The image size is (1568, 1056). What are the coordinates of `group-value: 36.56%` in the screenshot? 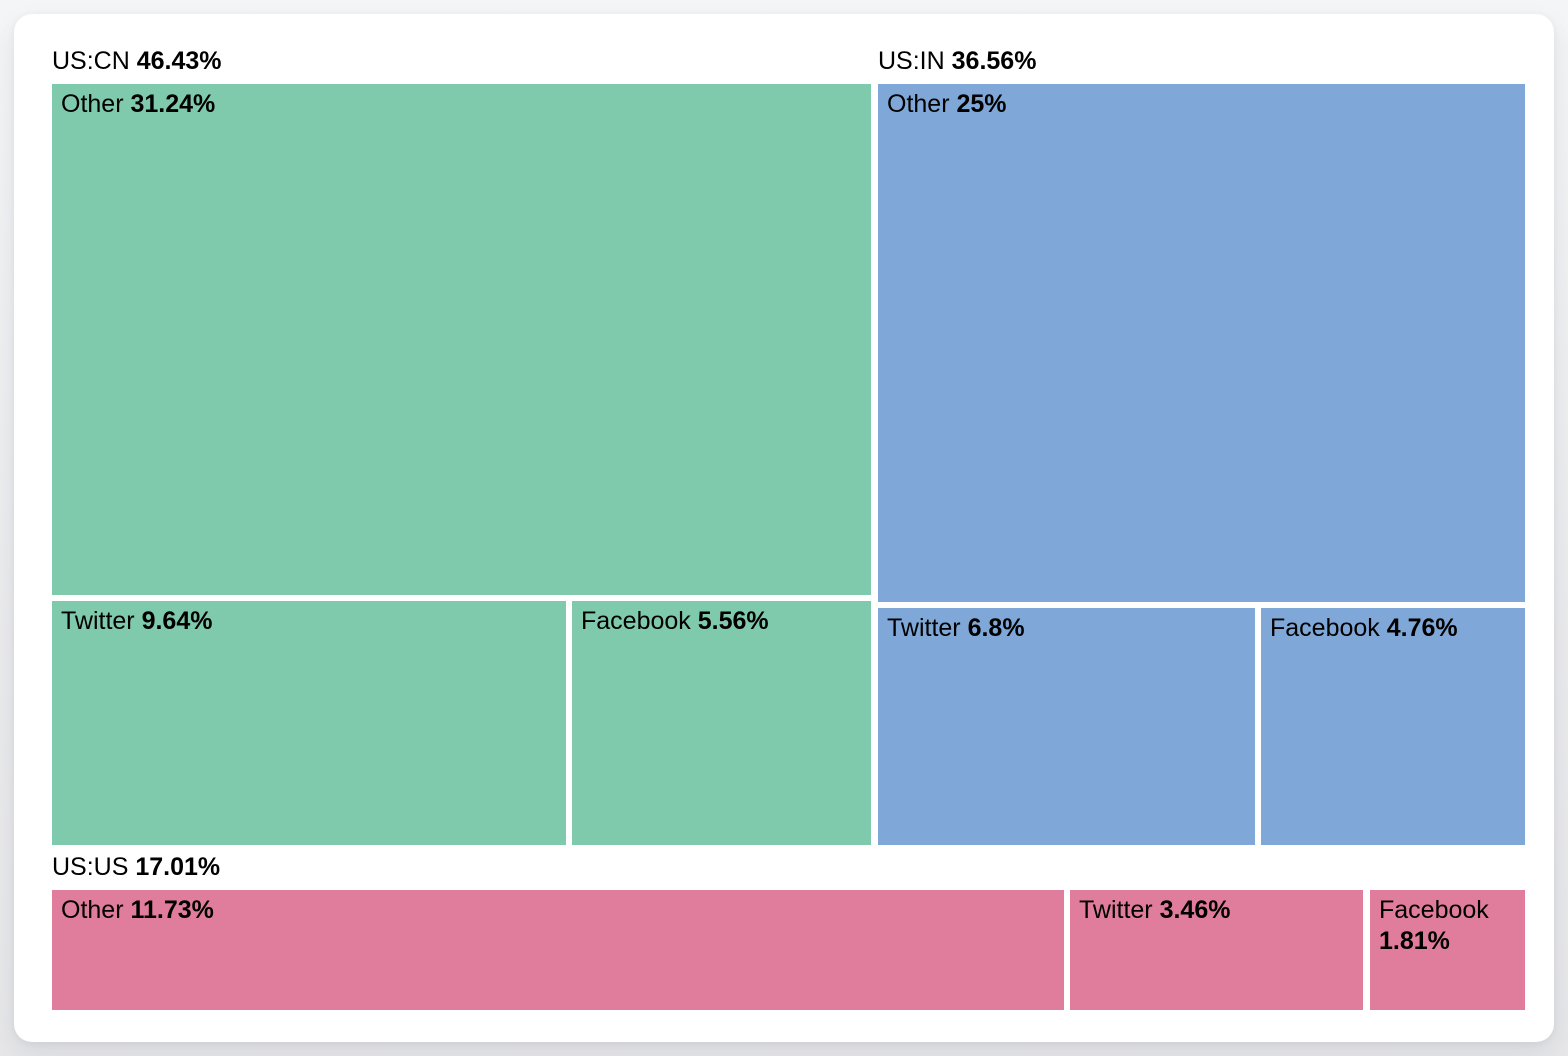 It's located at (994, 61).